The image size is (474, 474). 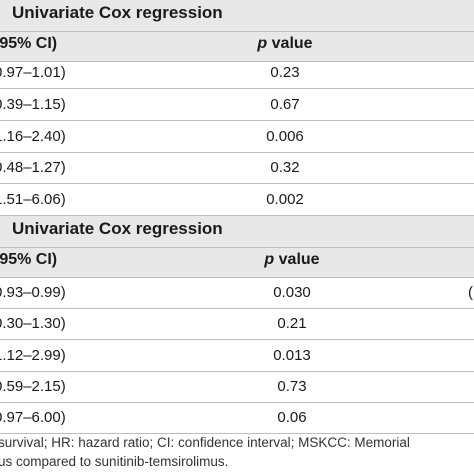 I want to click on p-cell: 0.67, so click(x=285, y=104).